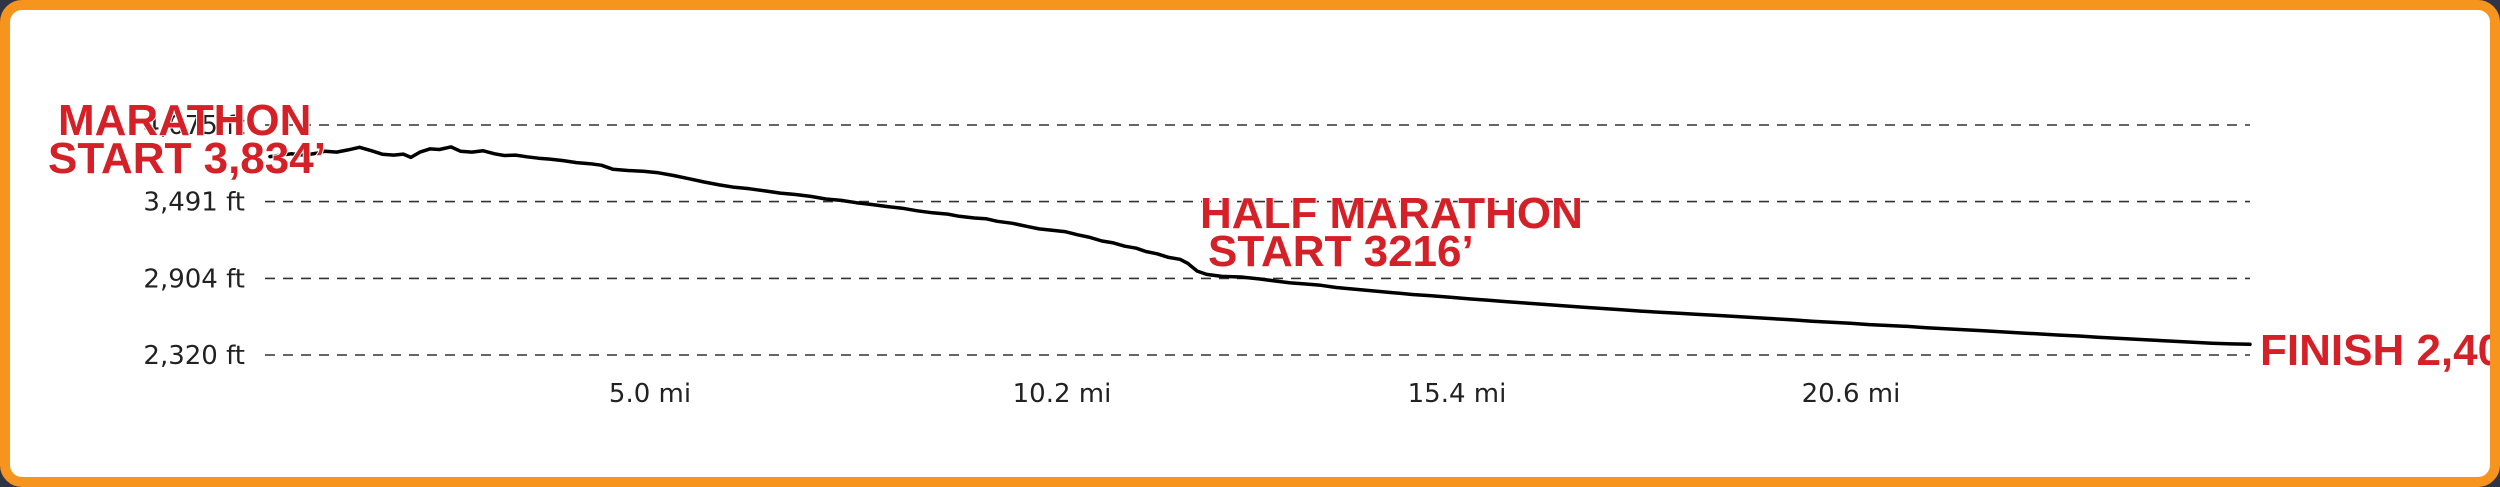 The image size is (2500, 487). Describe the element at coordinates (1391, 213) in the screenshot. I see `half-marathon-start-label: HALF MARATHON` at that location.